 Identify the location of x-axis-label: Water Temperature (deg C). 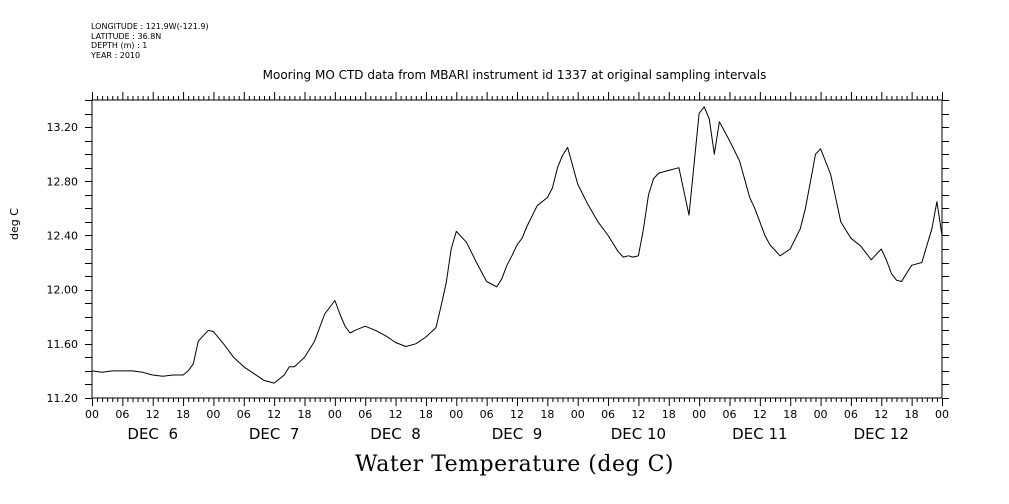
(514, 464).